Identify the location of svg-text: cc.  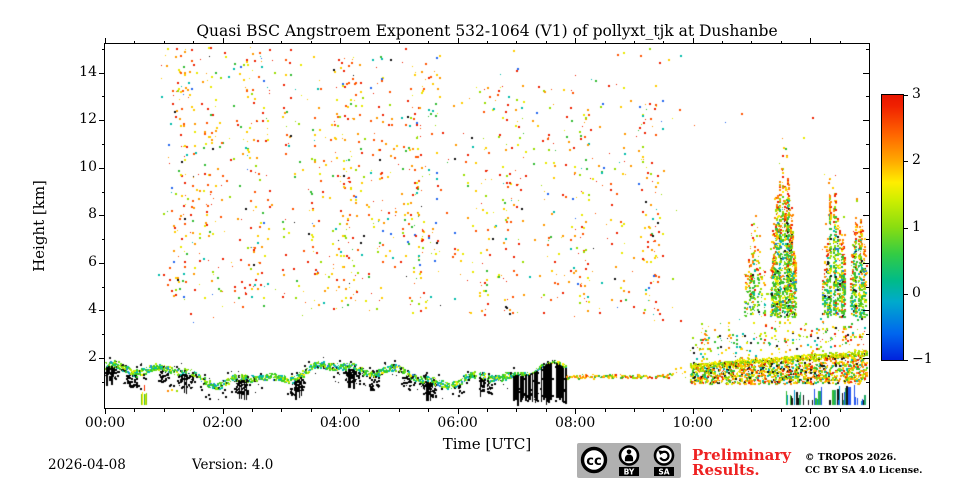
(593, 461).